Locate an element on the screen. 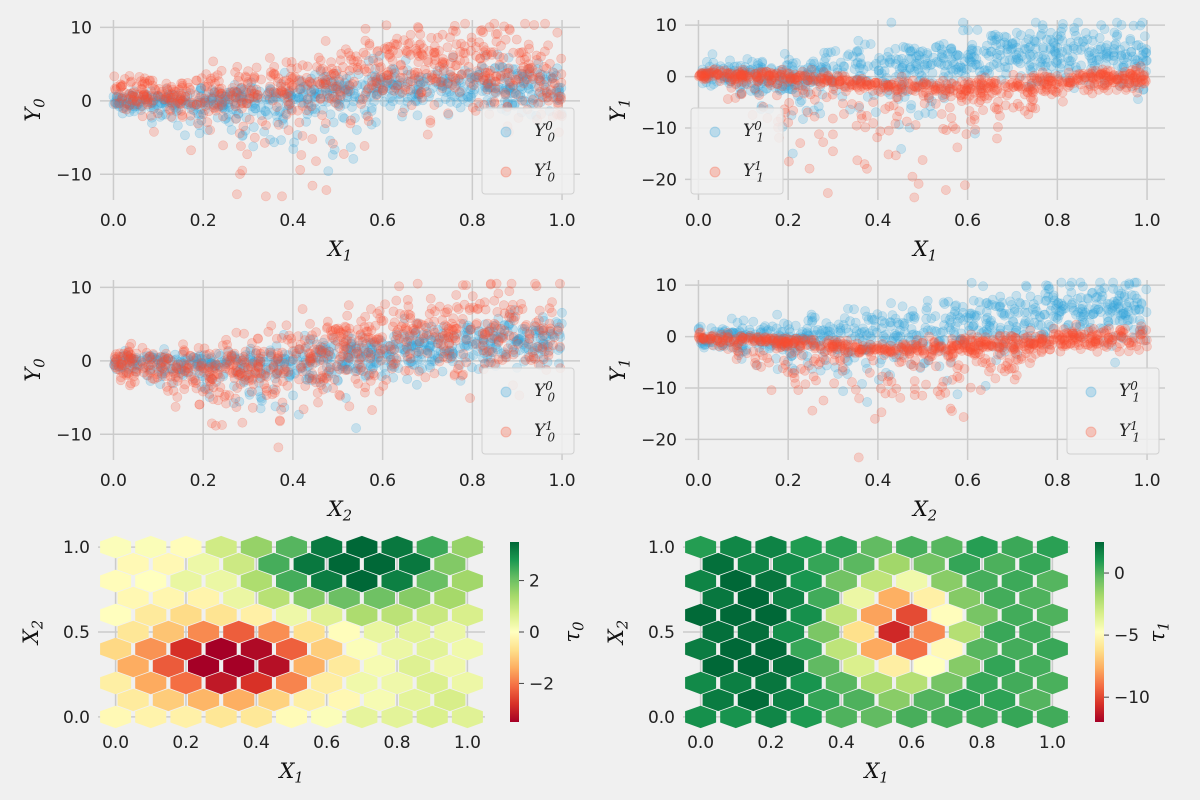 The image size is (1200, 800). legend: Y0 0Y1 0 is located at coordinates (528, 411).